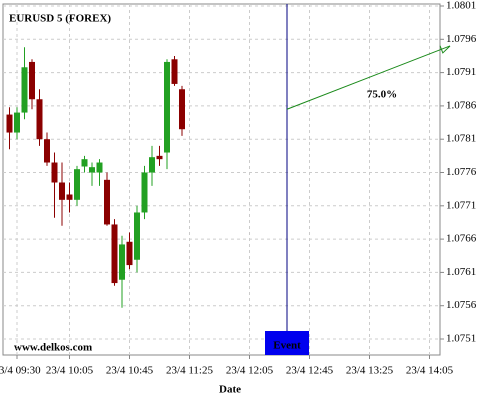 The height and width of the screenshot is (400, 500). What do you see at coordinates (70, 371) in the screenshot?
I see `x-tick-label: 23/4 10:05` at bounding box center [70, 371].